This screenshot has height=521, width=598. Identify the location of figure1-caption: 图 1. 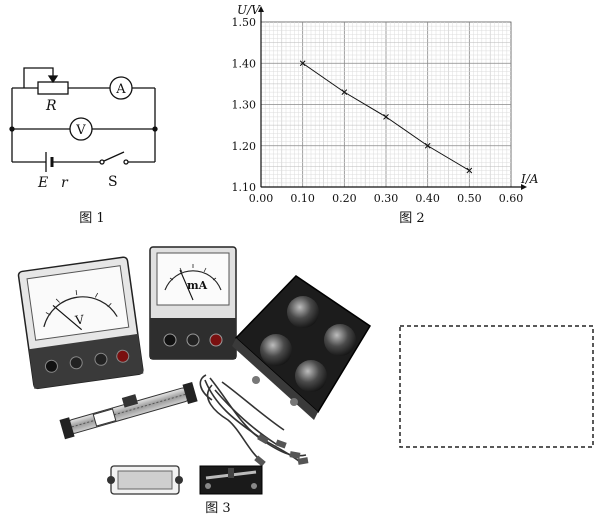
(91, 218).